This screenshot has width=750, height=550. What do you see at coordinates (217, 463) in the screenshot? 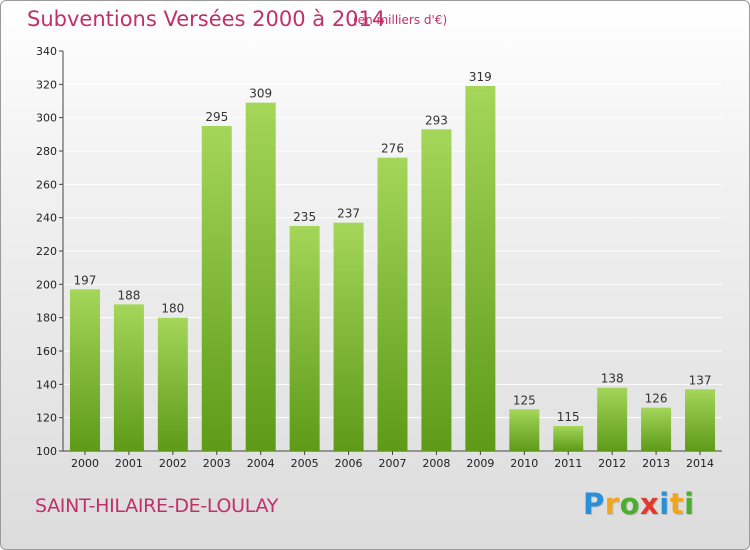
I see `x-tick-label: 2003` at bounding box center [217, 463].